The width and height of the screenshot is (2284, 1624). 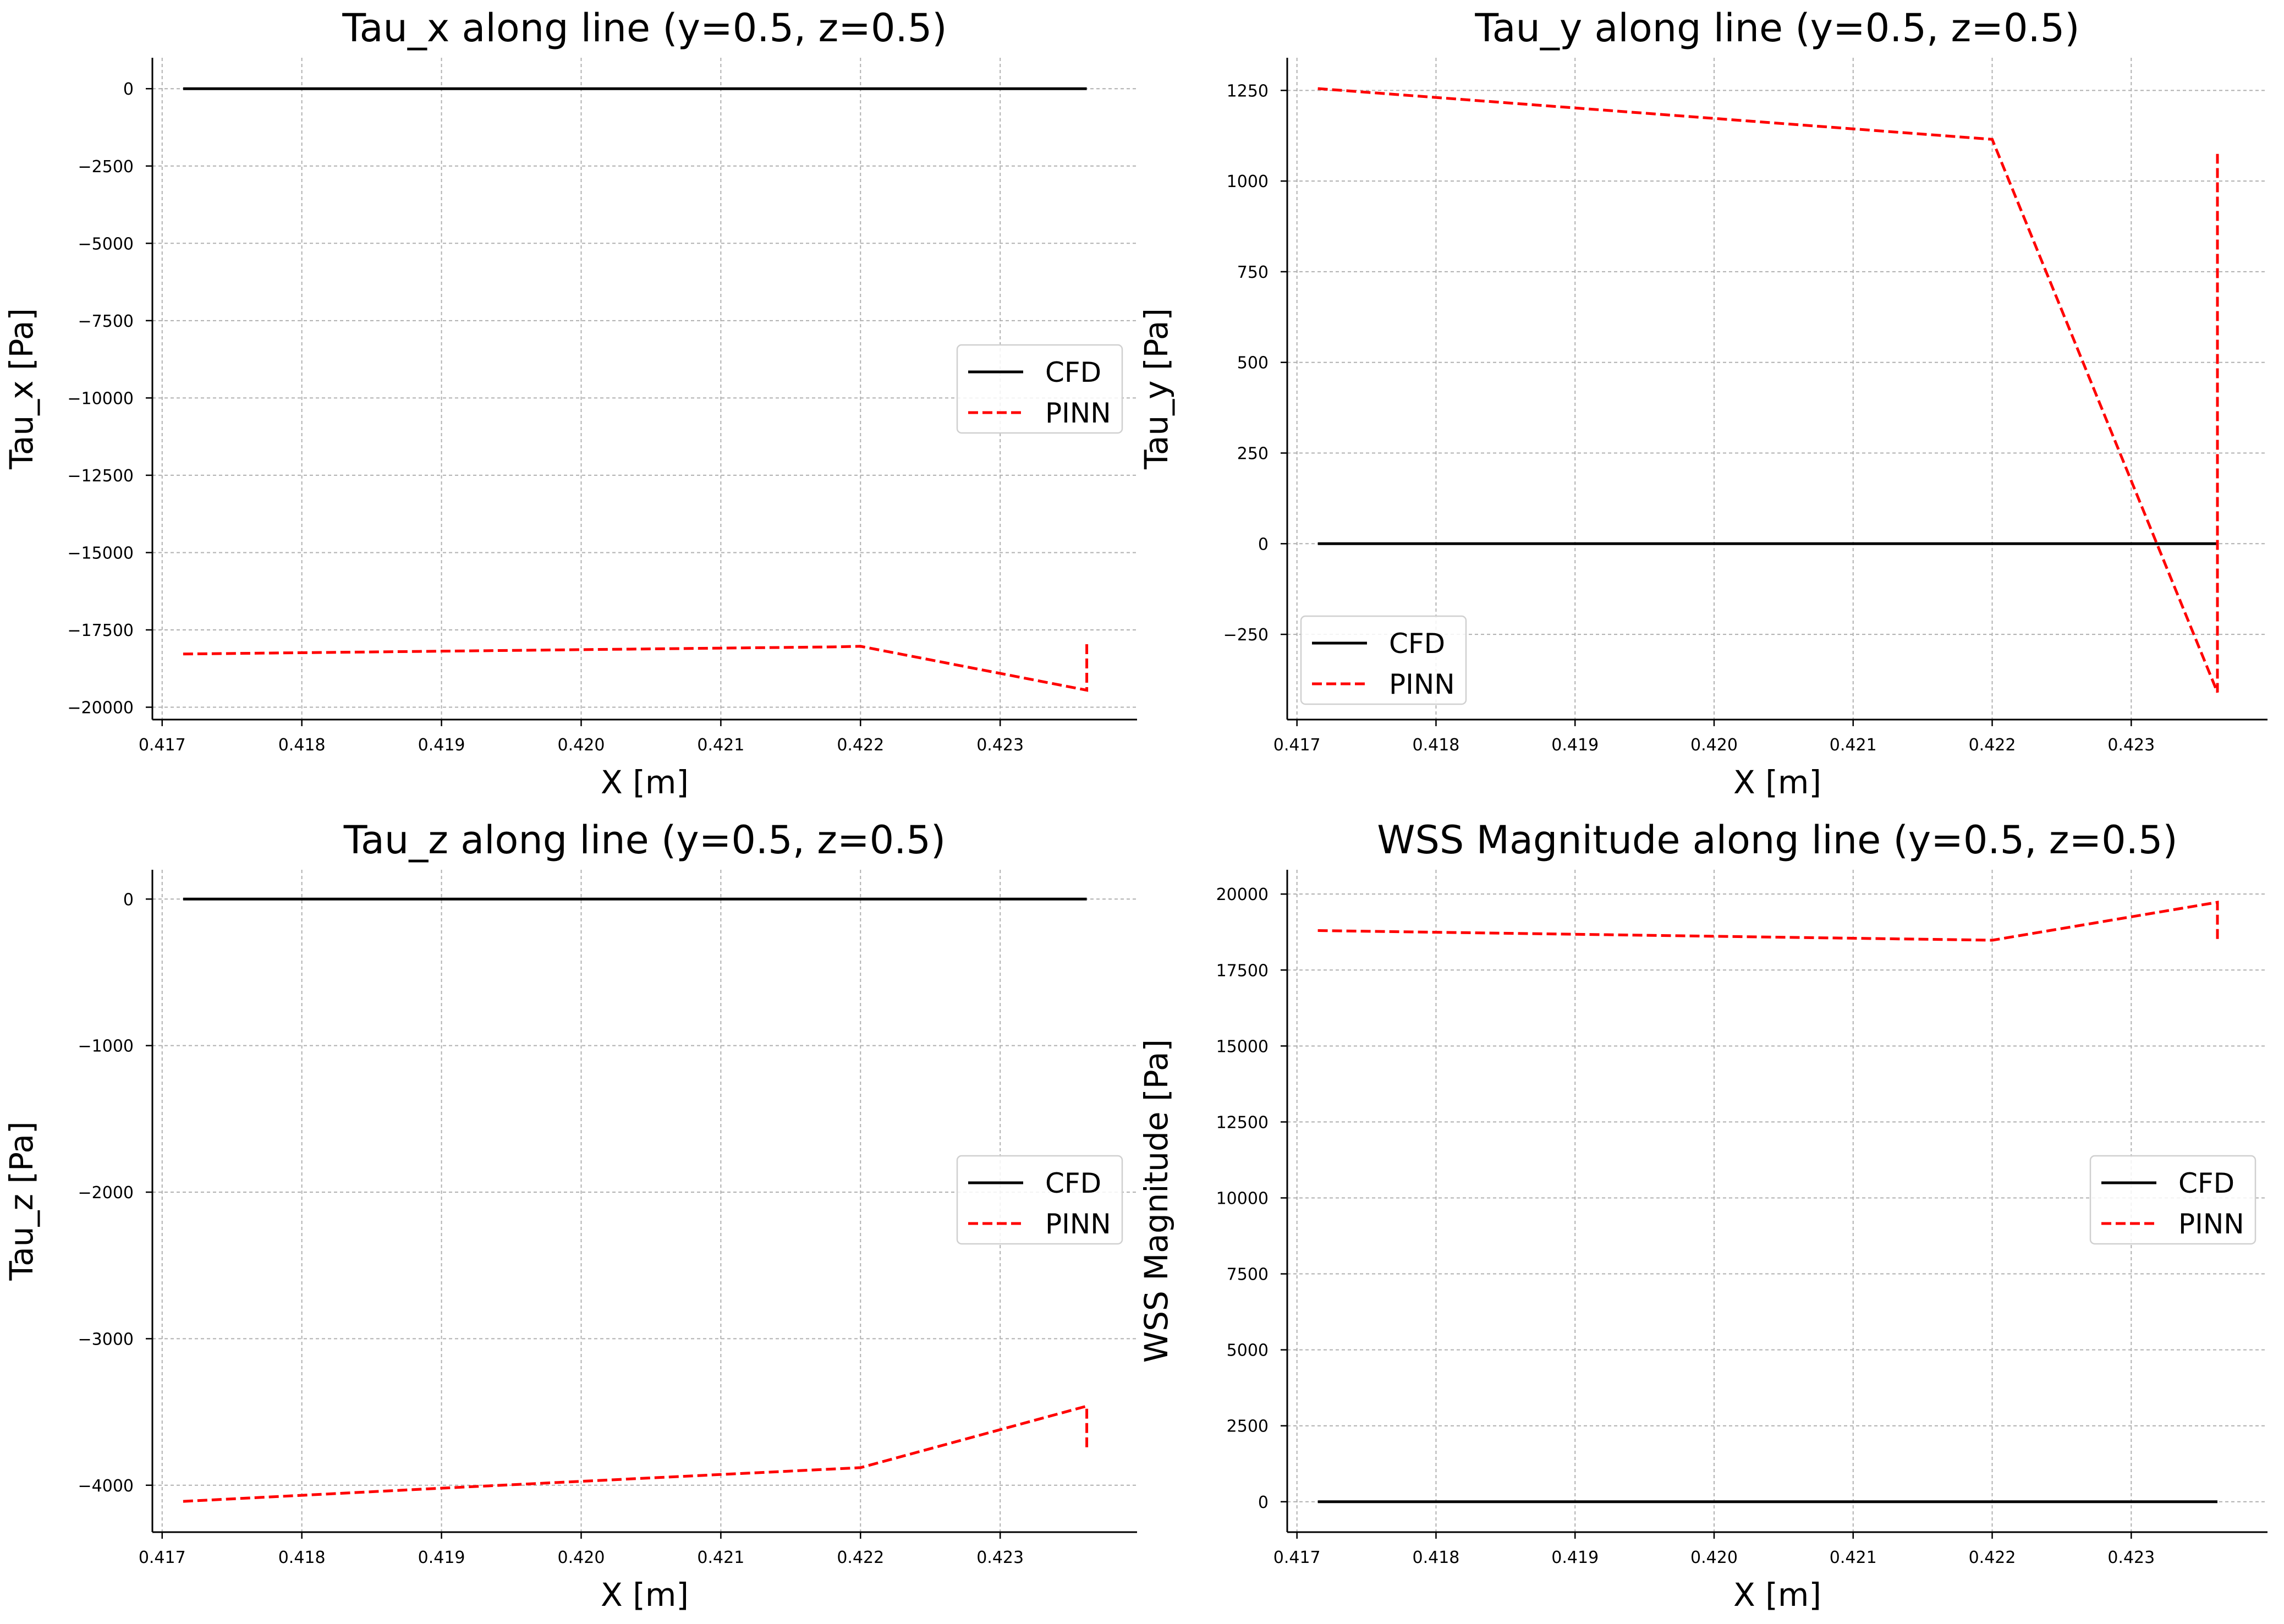 What do you see at coordinates (1242, 1122) in the screenshot?
I see `y-tick-label: 12500` at bounding box center [1242, 1122].